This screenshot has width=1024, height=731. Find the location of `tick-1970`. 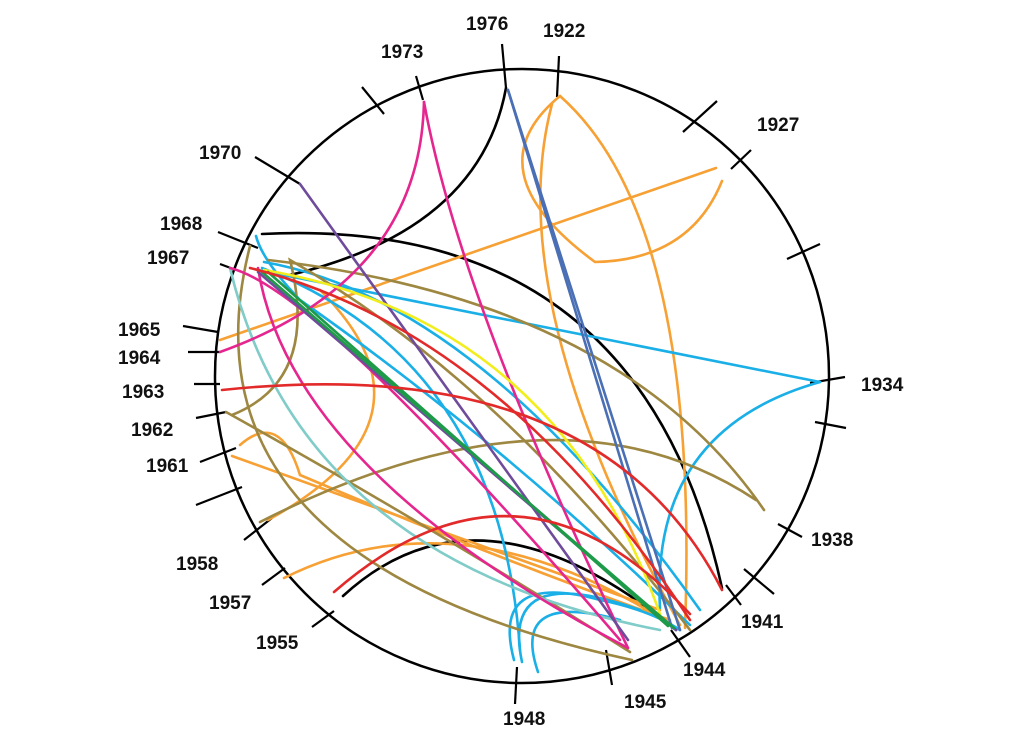

tick-1970 is located at coordinates (277, 170).